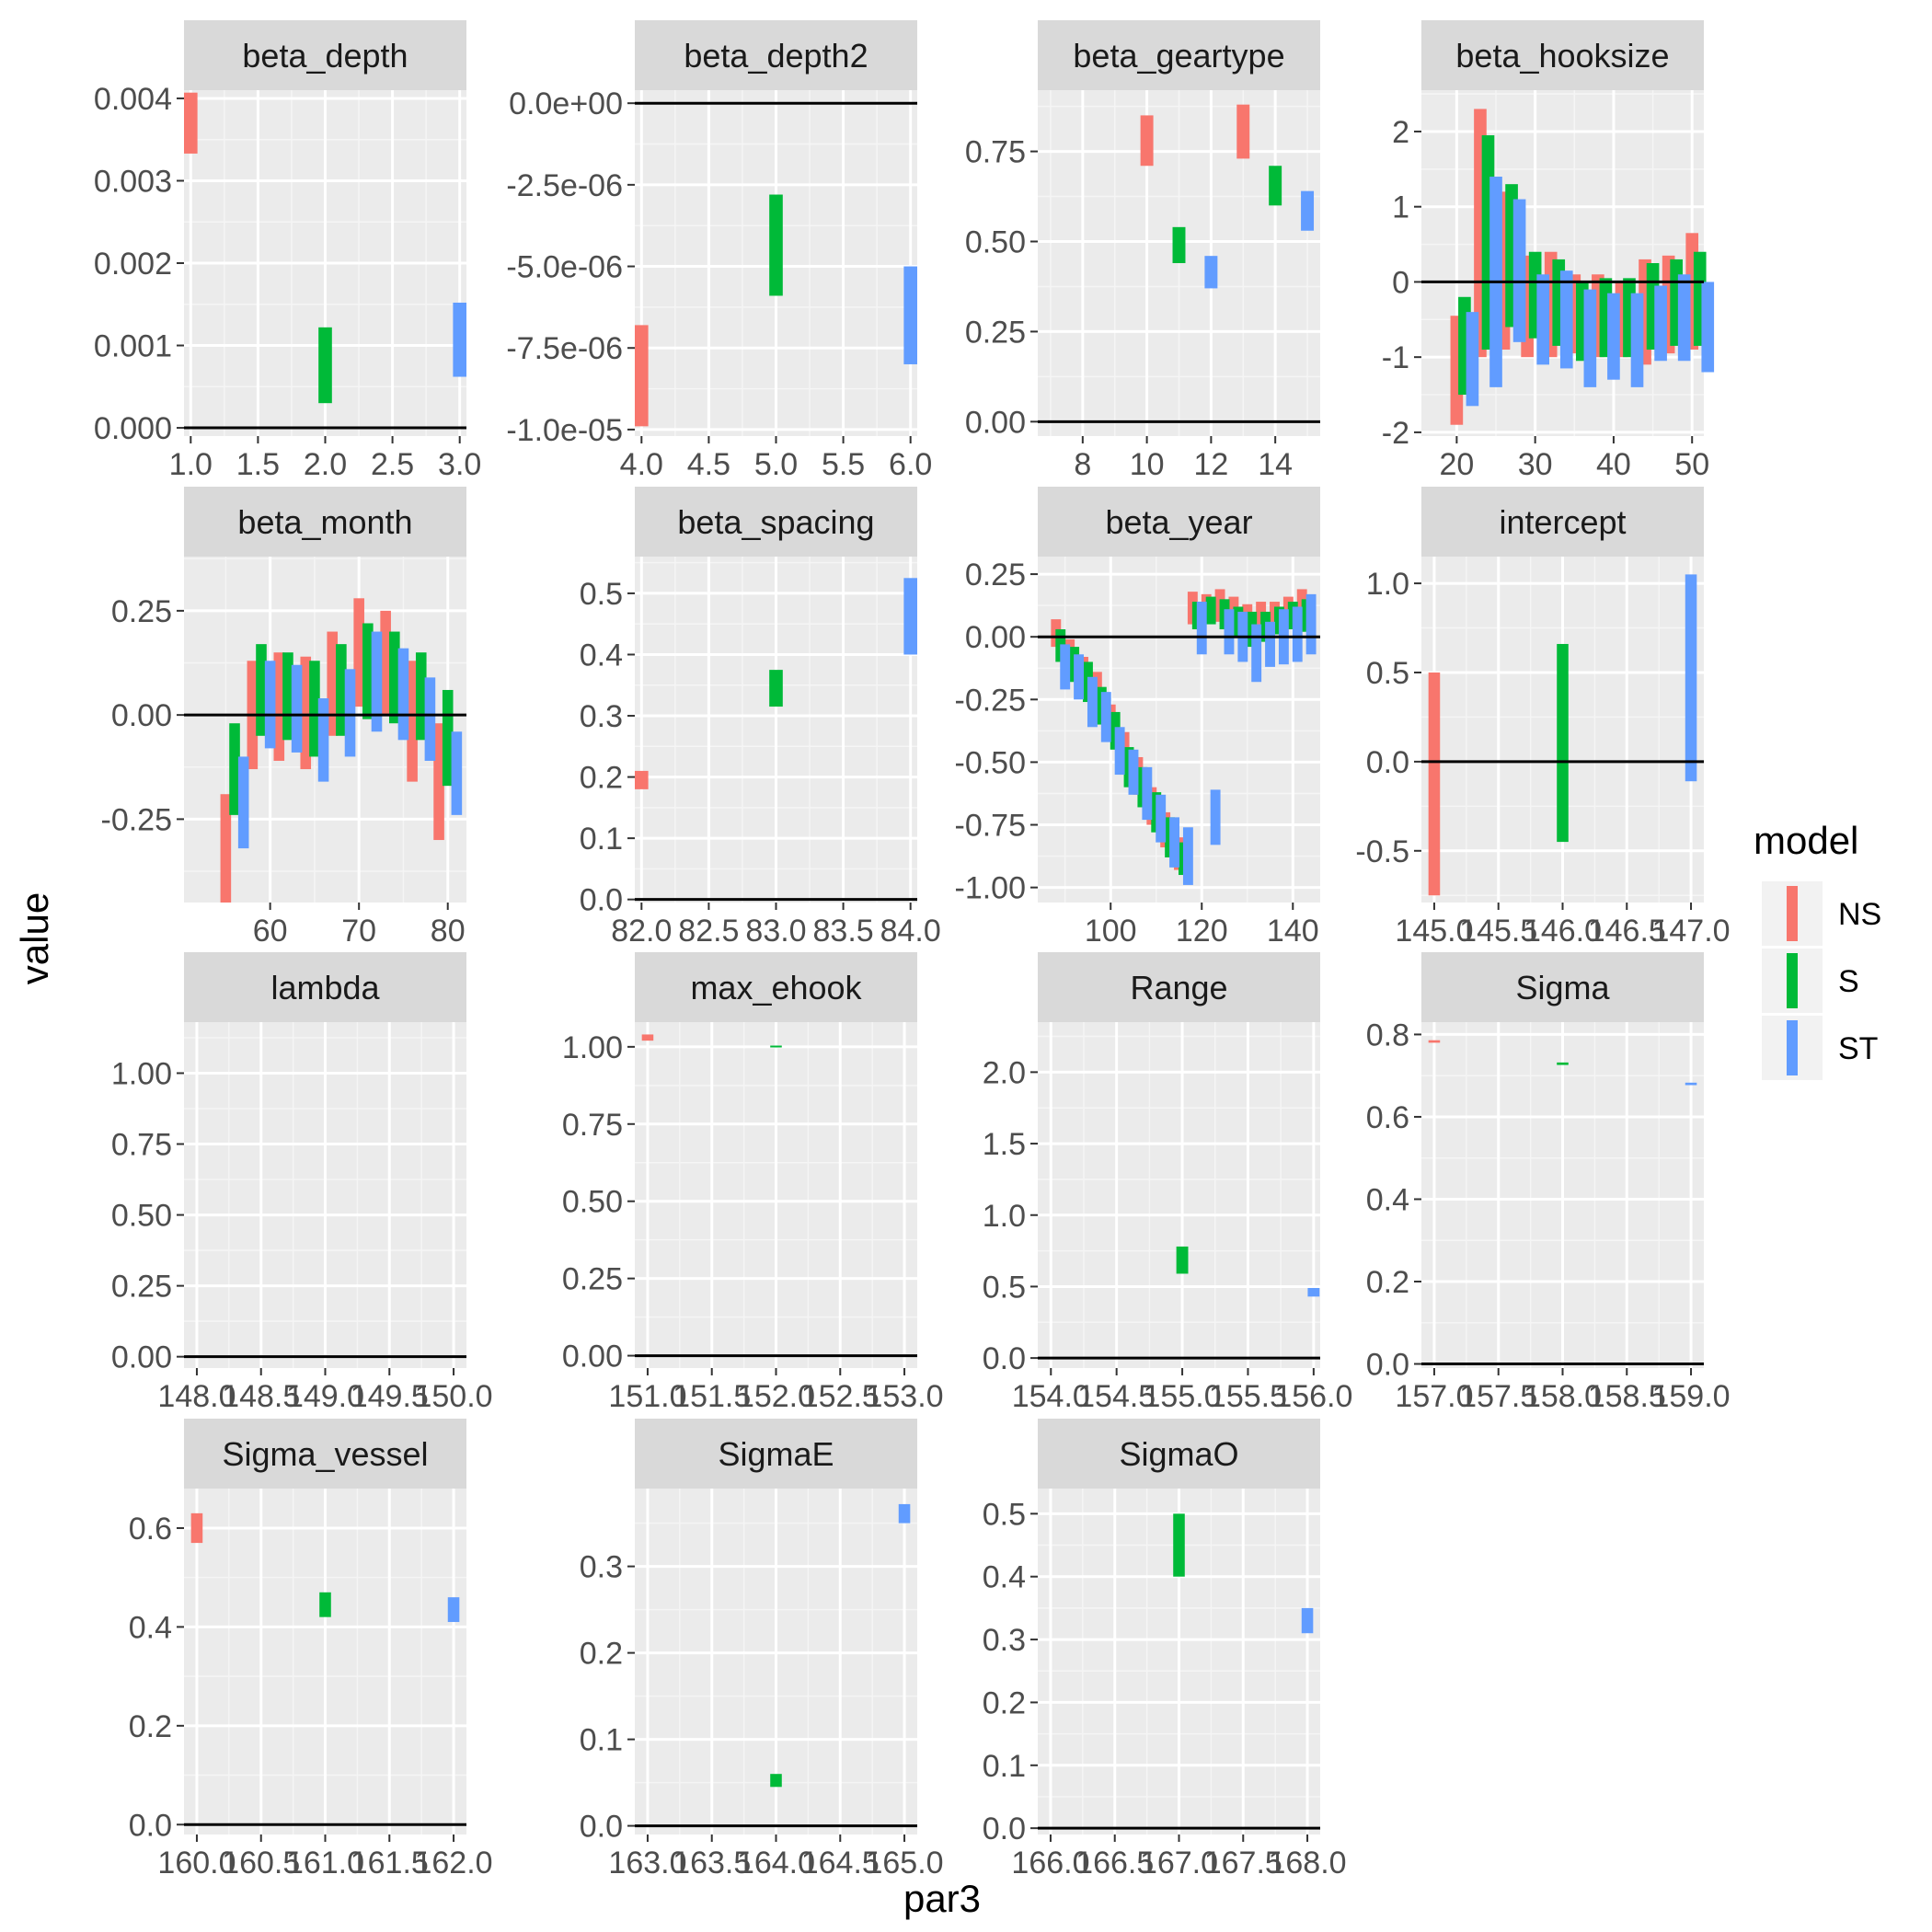  Describe the element at coordinates (453, 1863) in the screenshot. I see `x-tick-label: 162.0` at that location.